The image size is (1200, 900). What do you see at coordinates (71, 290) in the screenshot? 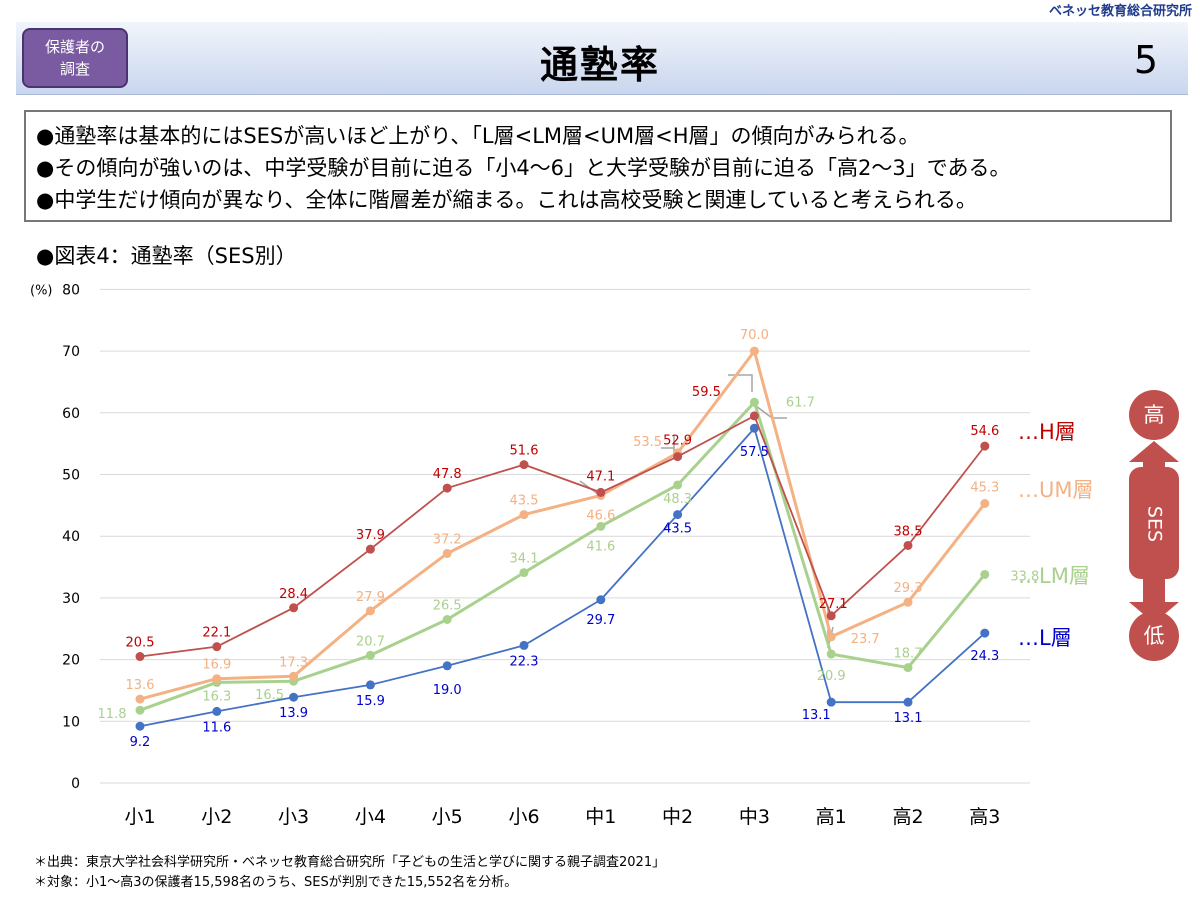
I see `y-tick-label: 80` at bounding box center [71, 290].